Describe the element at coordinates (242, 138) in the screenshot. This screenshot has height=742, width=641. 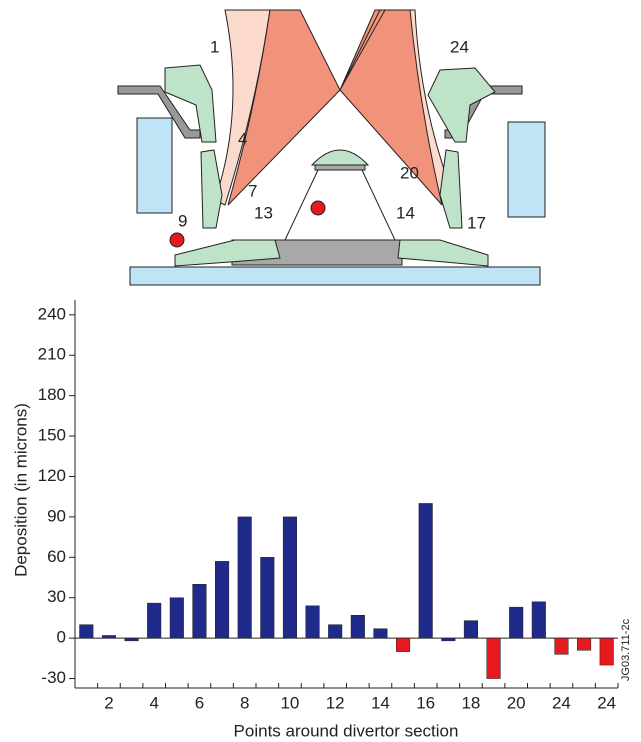
I see `diagram-label: 4` at that location.